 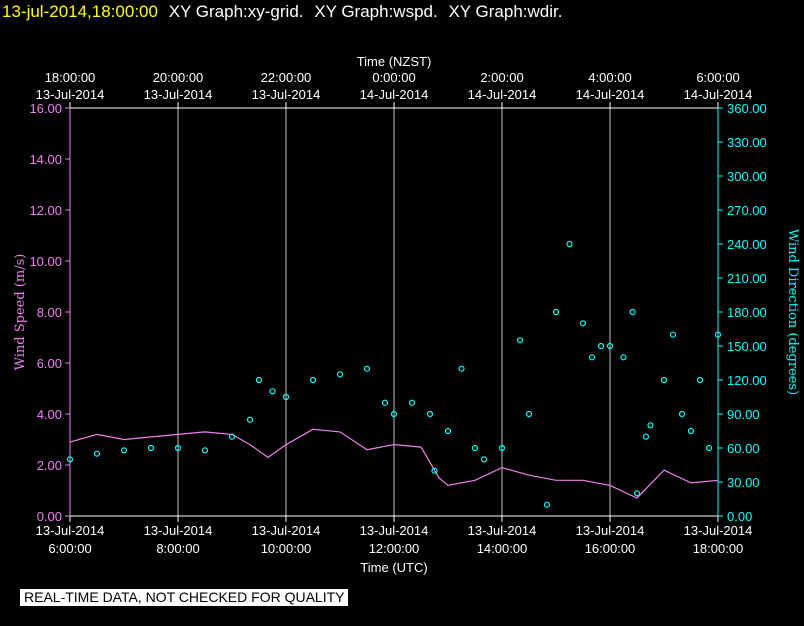 What do you see at coordinates (394, 463) in the screenshot?
I see `wind-speed-line` at bounding box center [394, 463].